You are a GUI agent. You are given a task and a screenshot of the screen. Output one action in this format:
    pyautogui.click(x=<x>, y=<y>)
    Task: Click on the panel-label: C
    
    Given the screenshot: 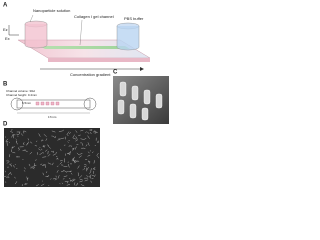 What is the action you would take?
    pyautogui.click(x=115, y=73)
    